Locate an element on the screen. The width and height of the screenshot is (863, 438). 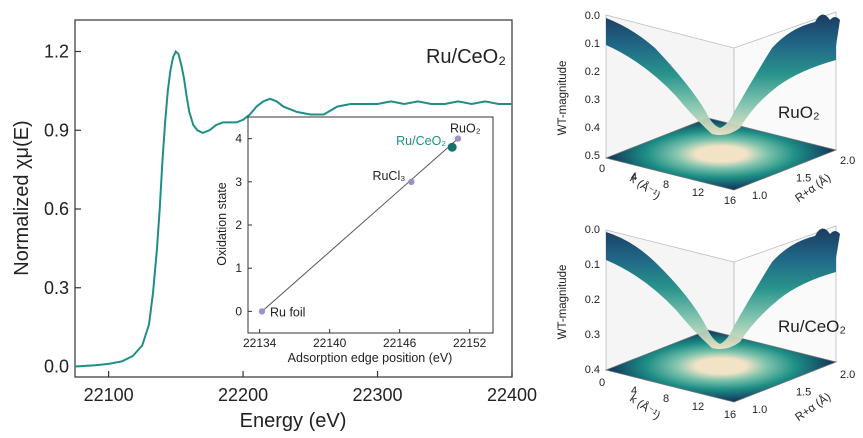
wt-top-z-tick-label: 0.1 is located at coordinates (592, 44).